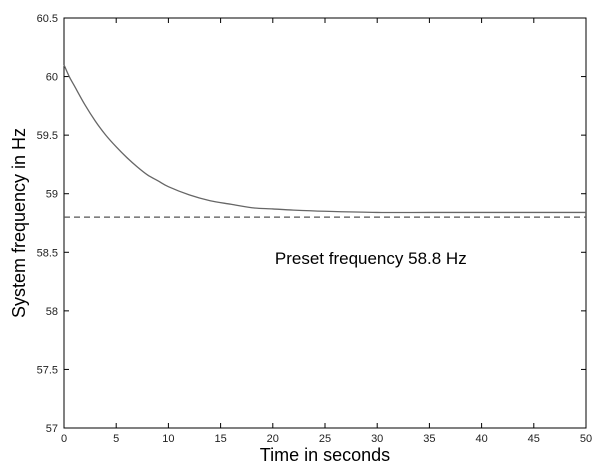 The width and height of the screenshot is (593, 466). What do you see at coordinates (47, 19) in the screenshot?
I see `y-tick-label: 60.5` at bounding box center [47, 19].